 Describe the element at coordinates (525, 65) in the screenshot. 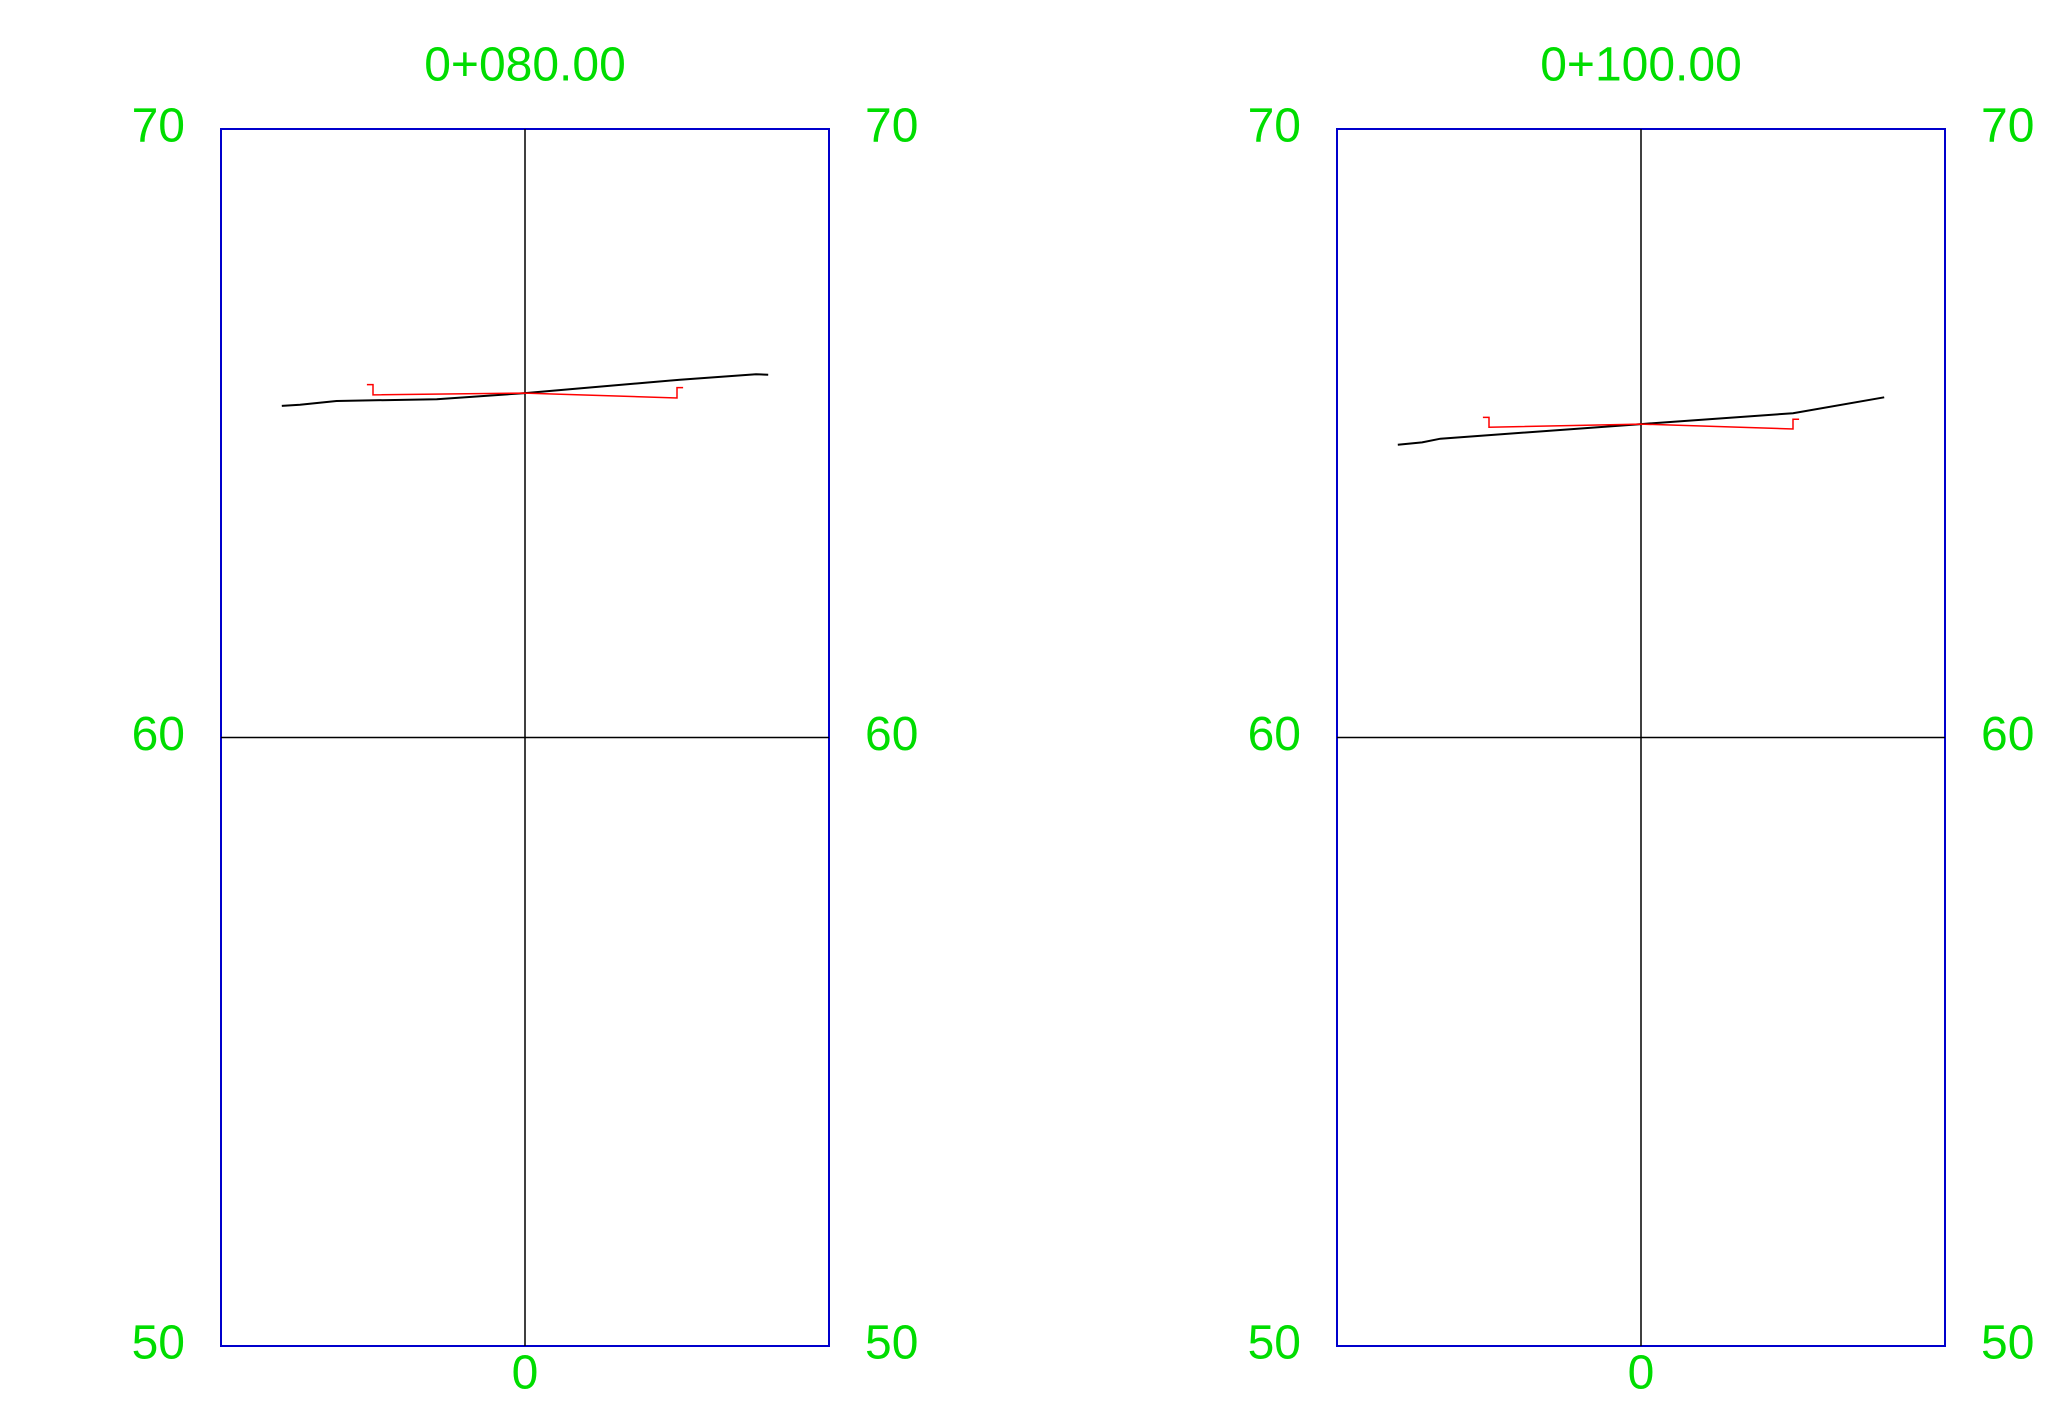

I see `station-title: 0+080.00` at that location.